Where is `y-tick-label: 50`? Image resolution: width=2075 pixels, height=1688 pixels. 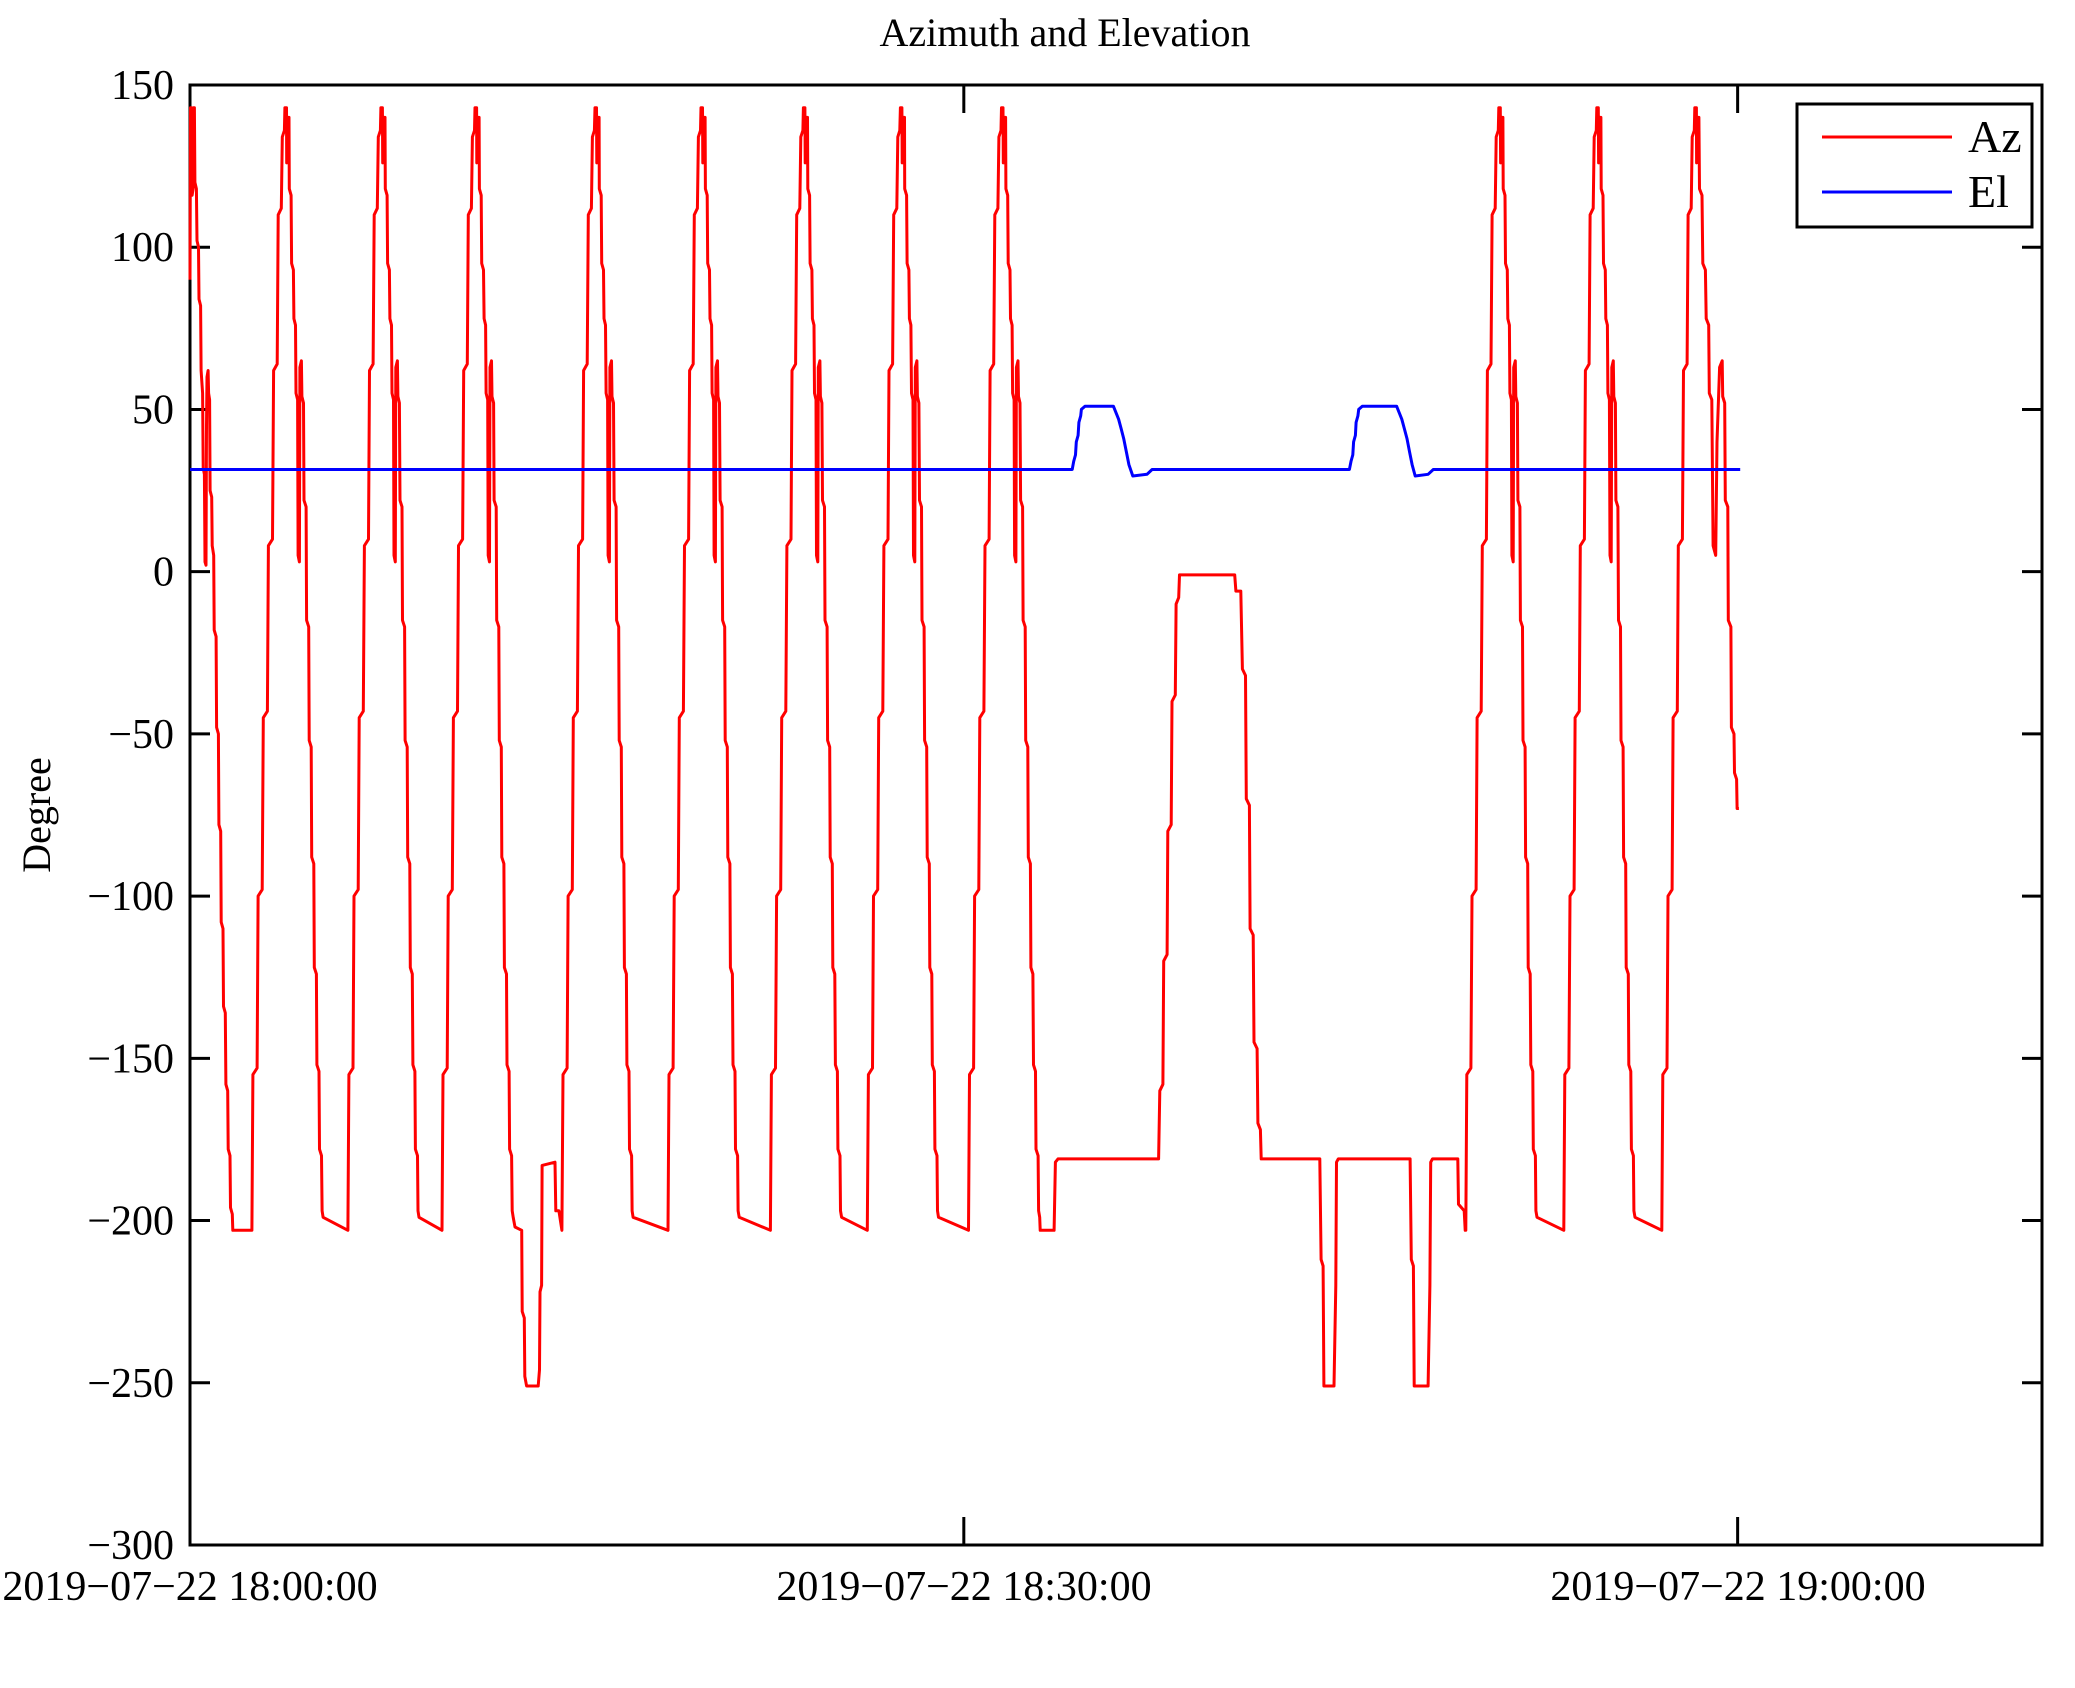 y-tick-label: 50 is located at coordinates (153, 410).